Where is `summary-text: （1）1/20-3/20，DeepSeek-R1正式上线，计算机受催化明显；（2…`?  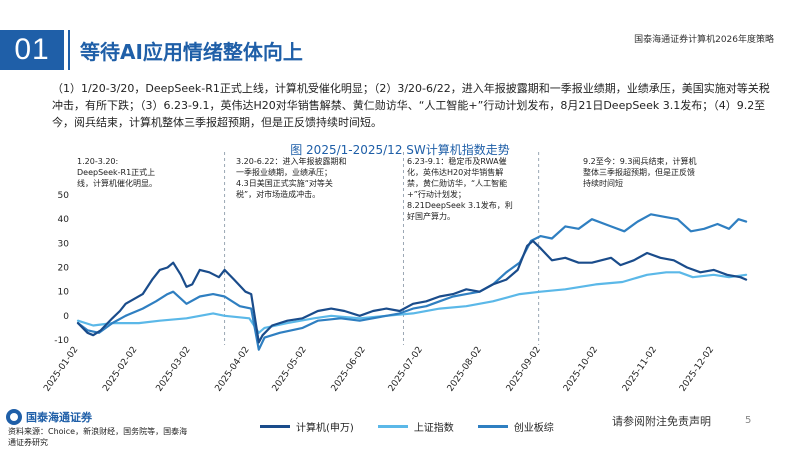 summary-text: （1）1/20-3/20，DeepSeek-R1正式上线，计算机受催化明显；（2… is located at coordinates (411, 105).